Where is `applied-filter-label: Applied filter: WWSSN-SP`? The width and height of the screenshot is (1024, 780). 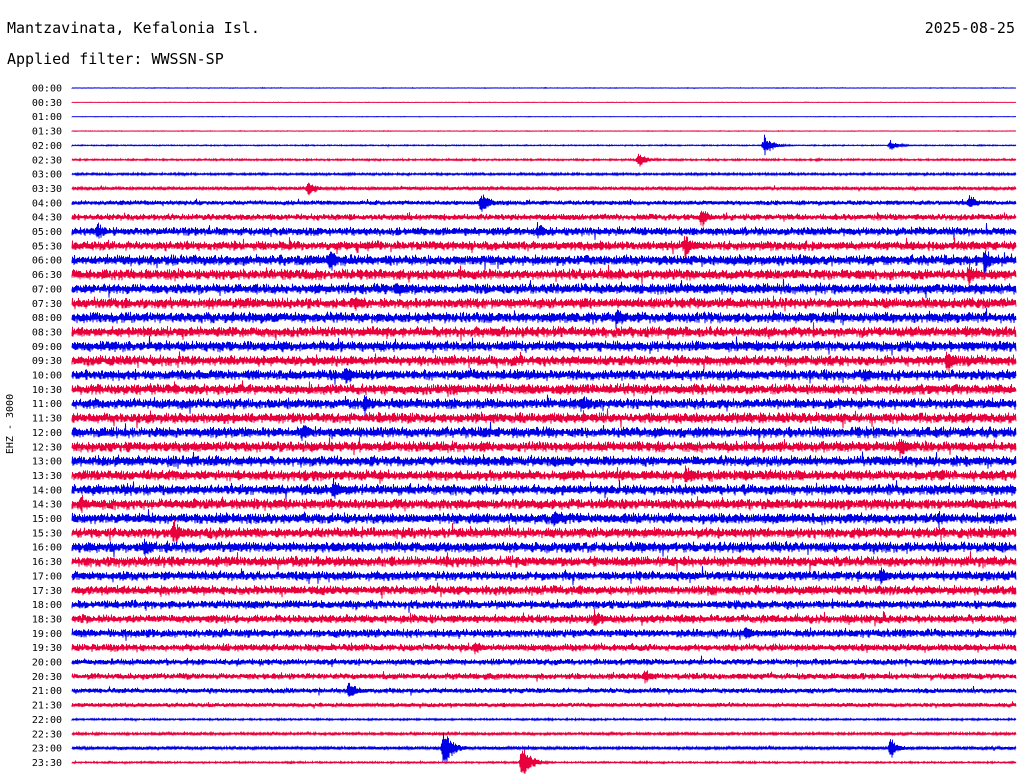 applied-filter-label: Applied filter: WWSSN-SP is located at coordinates (115, 59).